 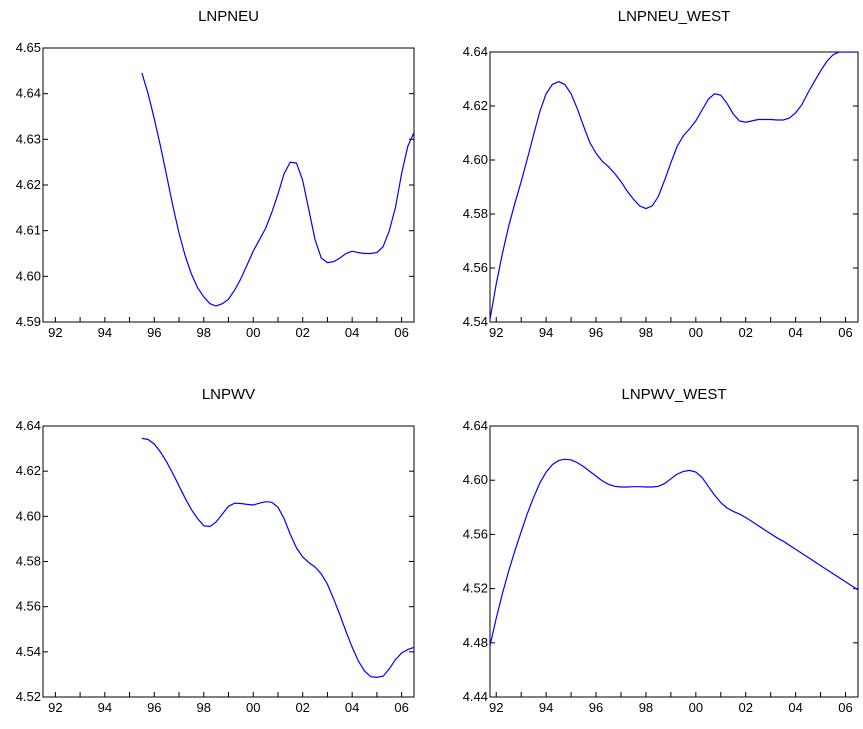 What do you see at coordinates (674, 16) in the screenshot?
I see `chart-title: LNPNEU_WEST` at bounding box center [674, 16].